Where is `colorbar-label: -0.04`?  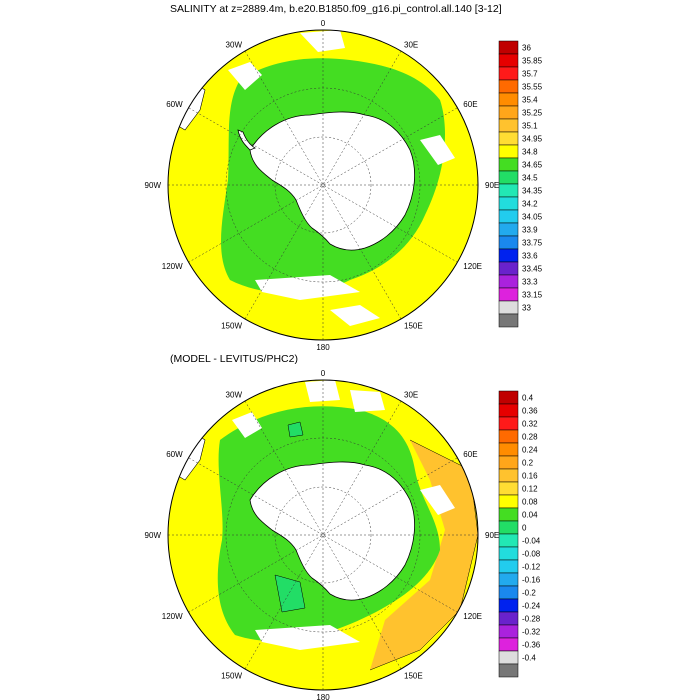
colorbar-label: -0.04 is located at coordinates (531, 541).